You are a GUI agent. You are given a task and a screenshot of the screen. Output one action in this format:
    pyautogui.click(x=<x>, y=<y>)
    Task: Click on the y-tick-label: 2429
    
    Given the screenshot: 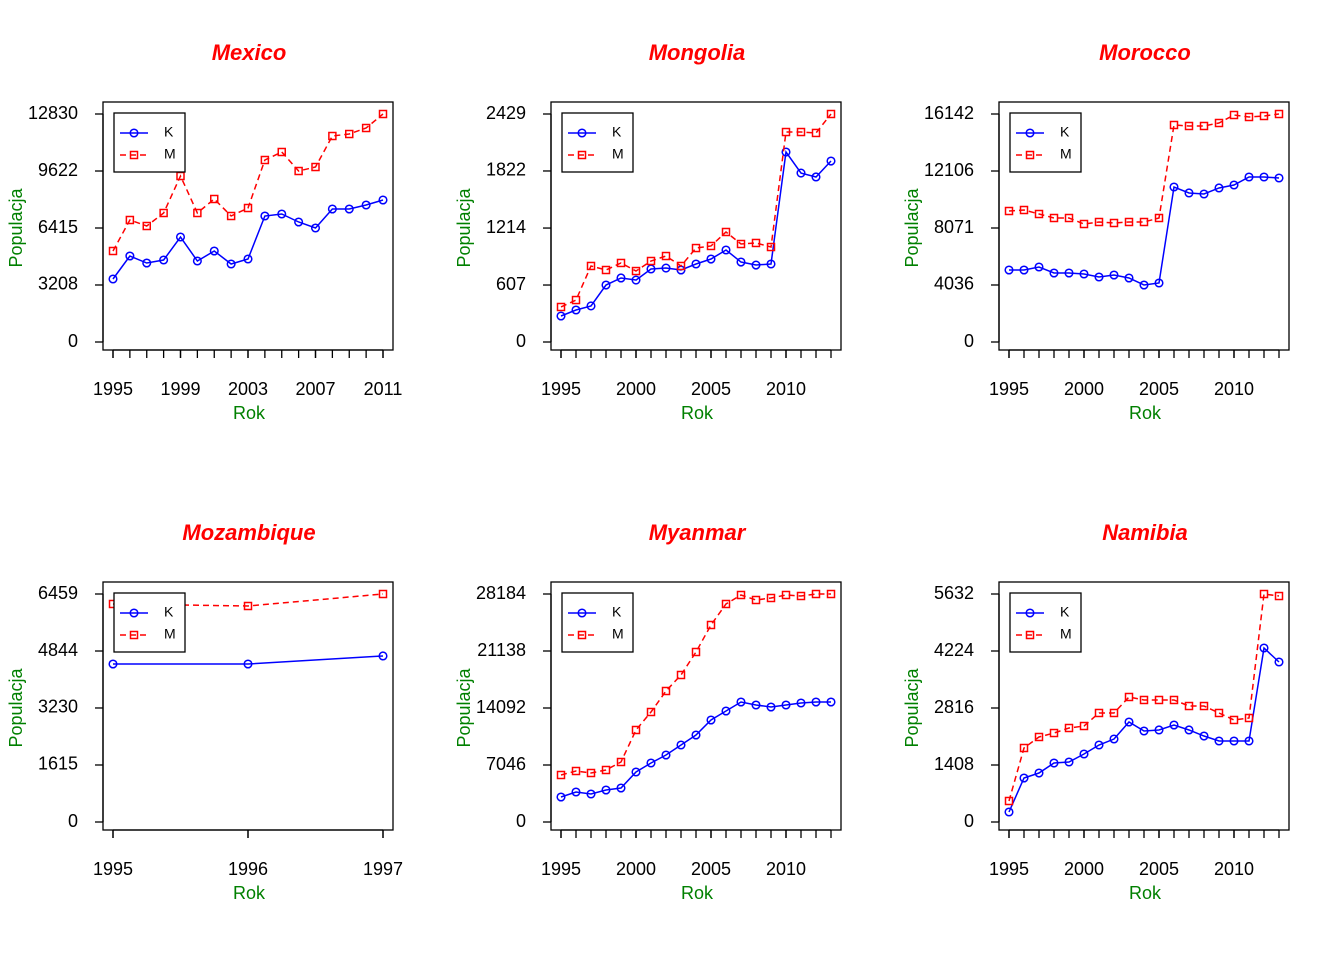 What is the action you would take?
    pyautogui.click(x=506, y=113)
    